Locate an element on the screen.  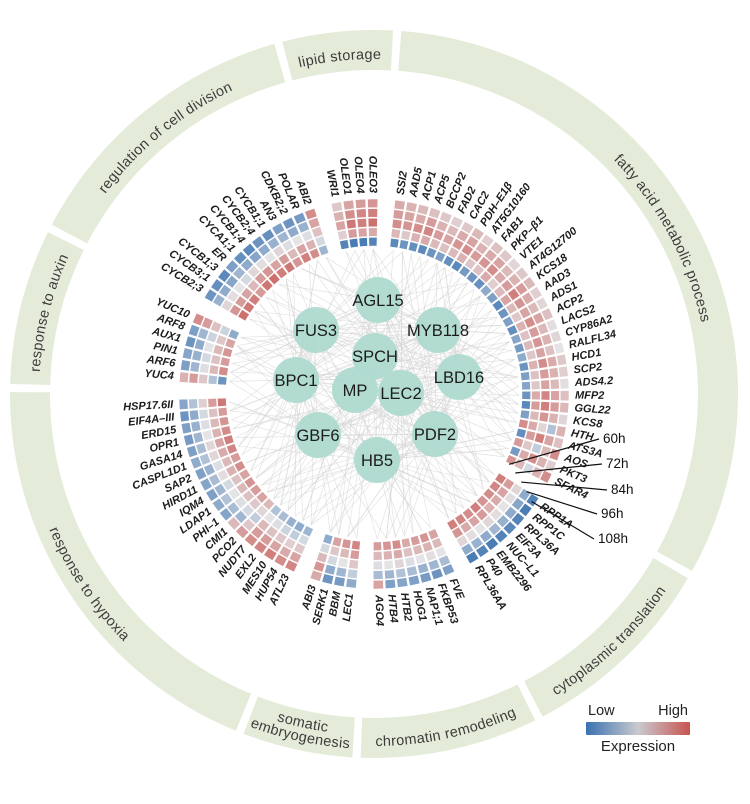
gene-label: OLEO1 is located at coordinates (345, 176).